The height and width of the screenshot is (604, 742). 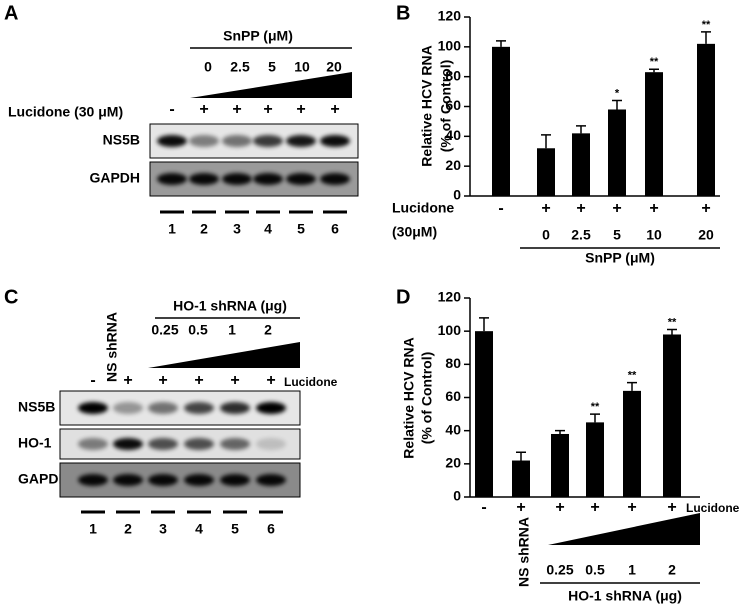 What do you see at coordinates (546, 235) in the screenshot?
I see `dose-label: 0` at bounding box center [546, 235].